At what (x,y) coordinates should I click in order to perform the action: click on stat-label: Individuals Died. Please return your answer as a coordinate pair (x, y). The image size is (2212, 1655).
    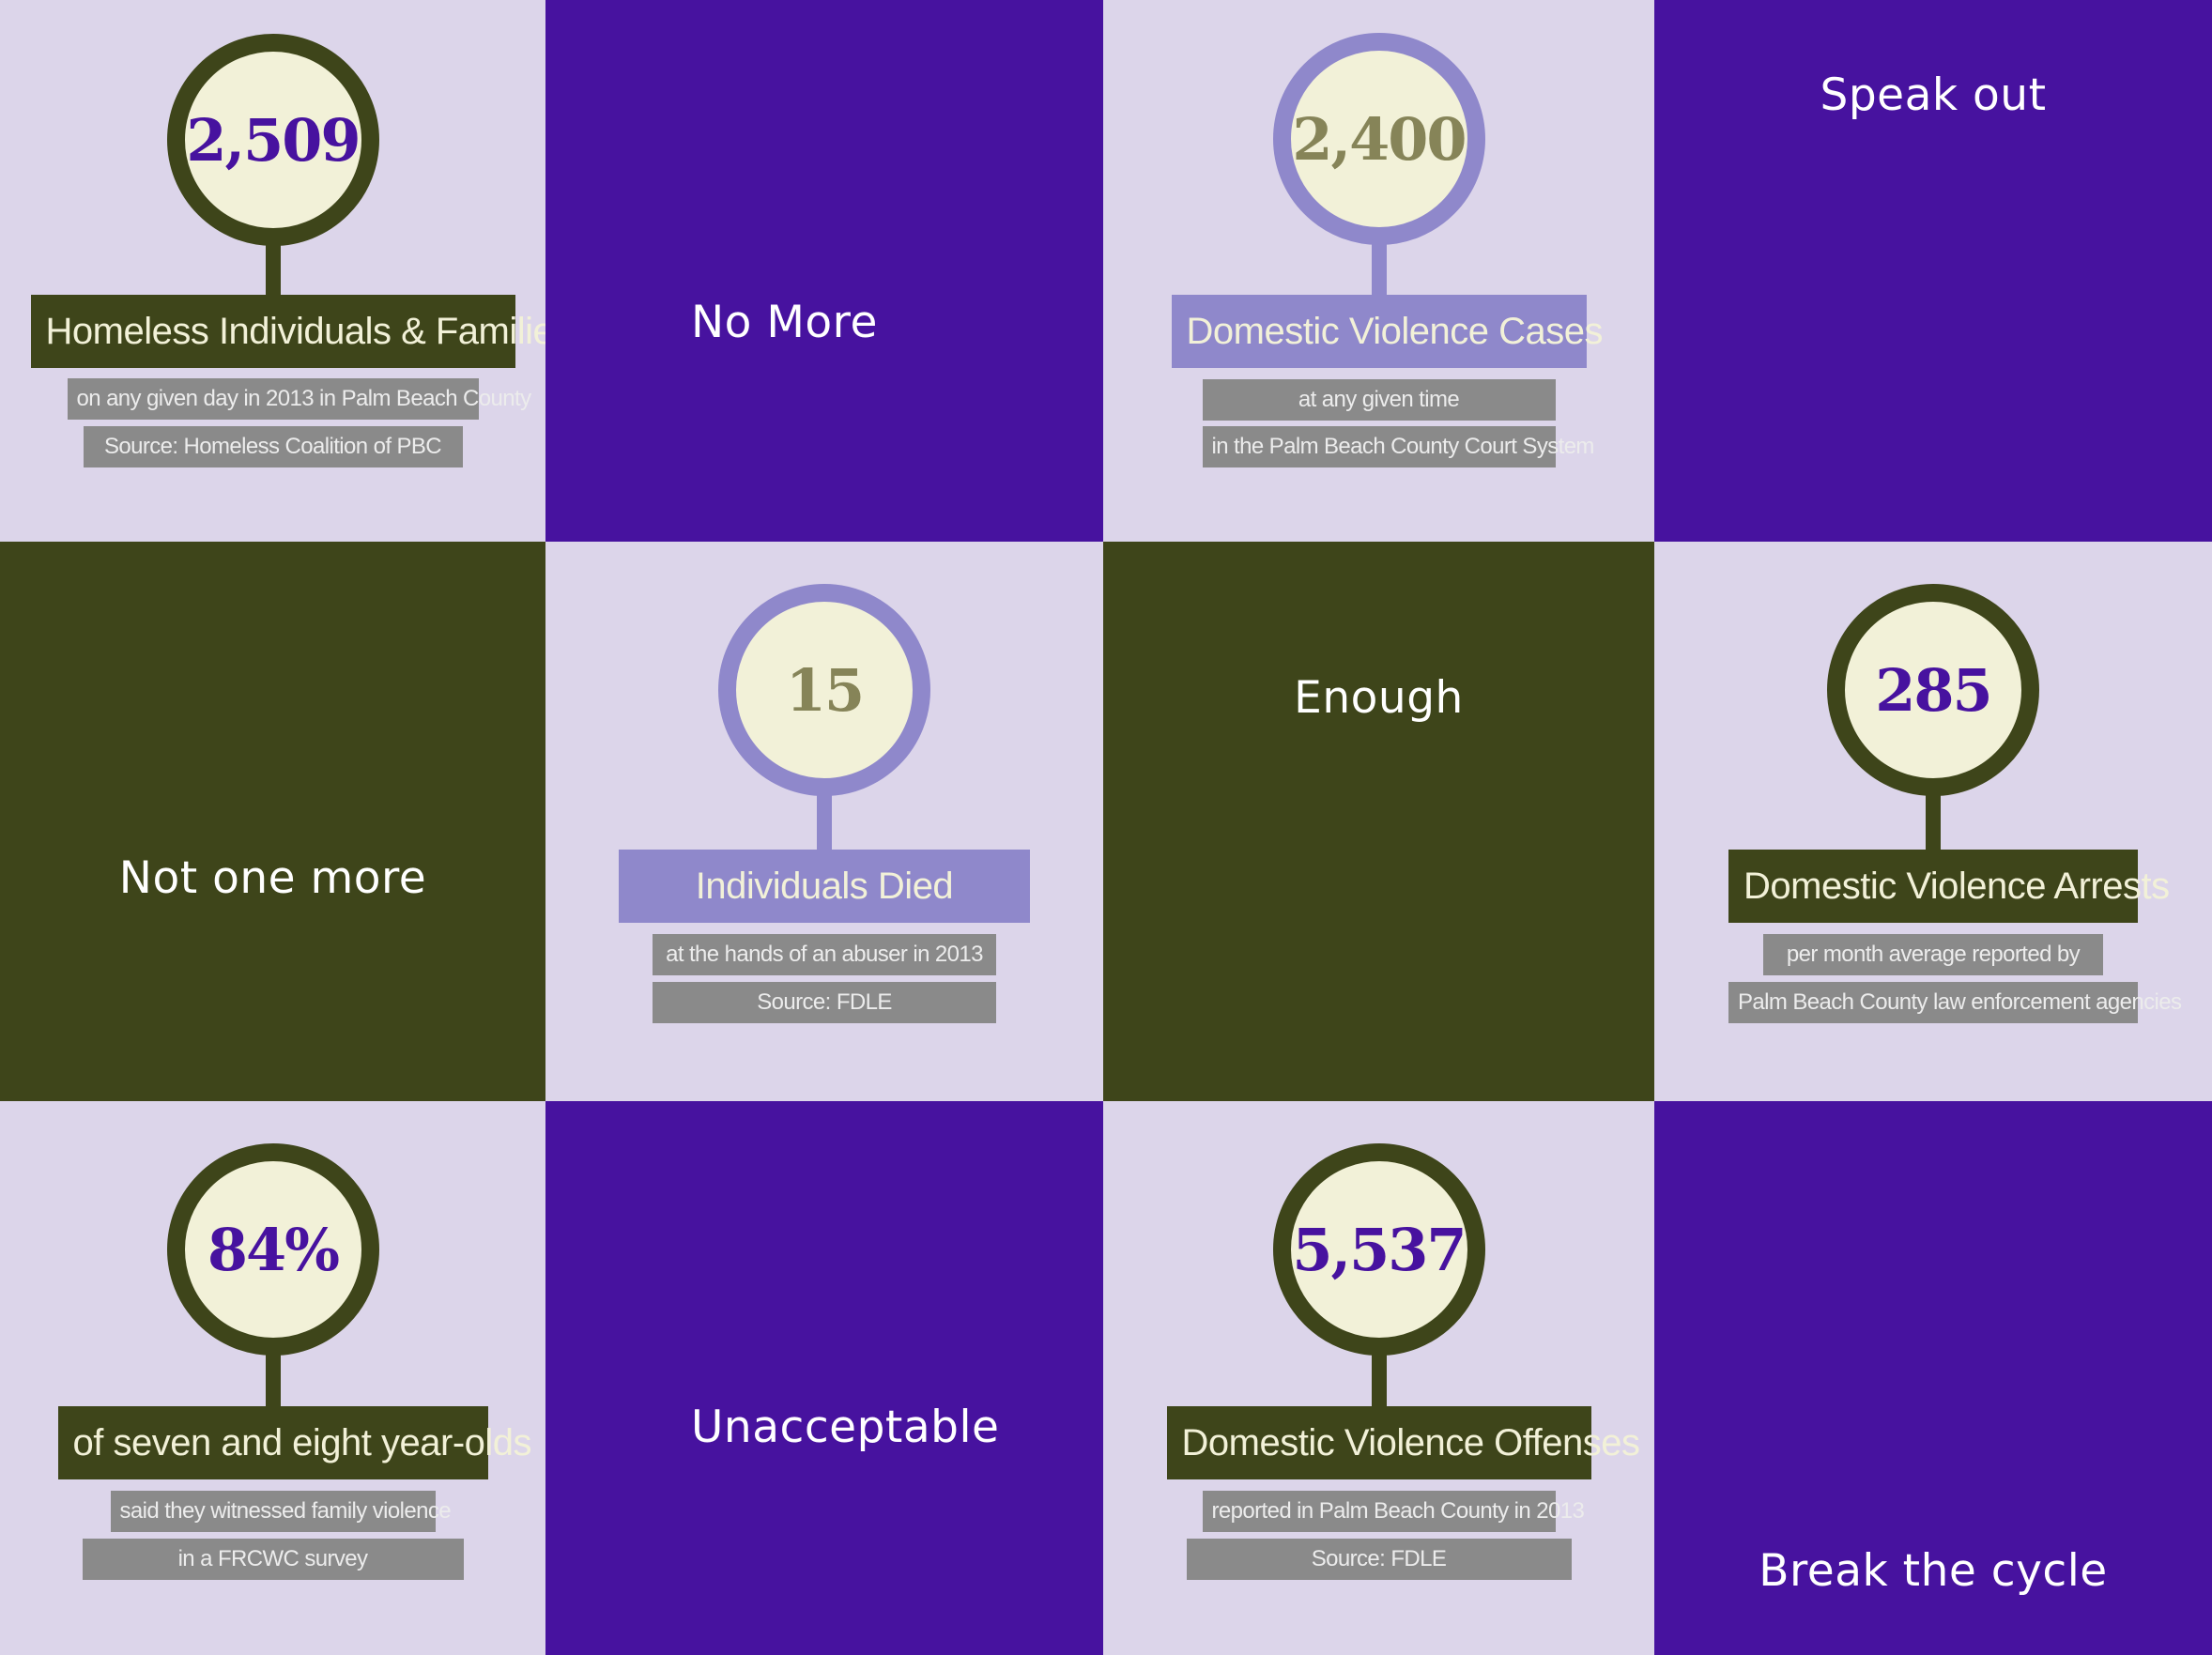
    Looking at the image, I should click on (824, 886).